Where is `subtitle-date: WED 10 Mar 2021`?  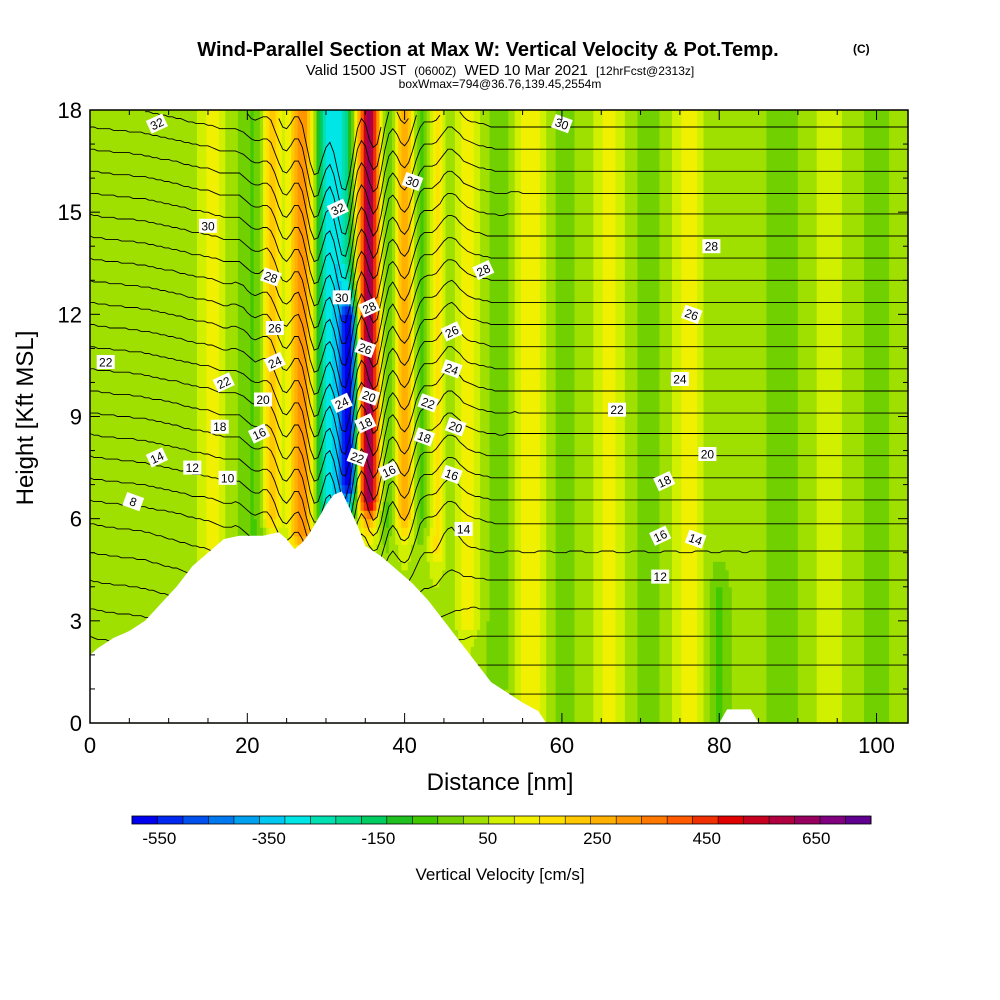 subtitle-date: WED 10 Mar 2021 is located at coordinates (525, 70).